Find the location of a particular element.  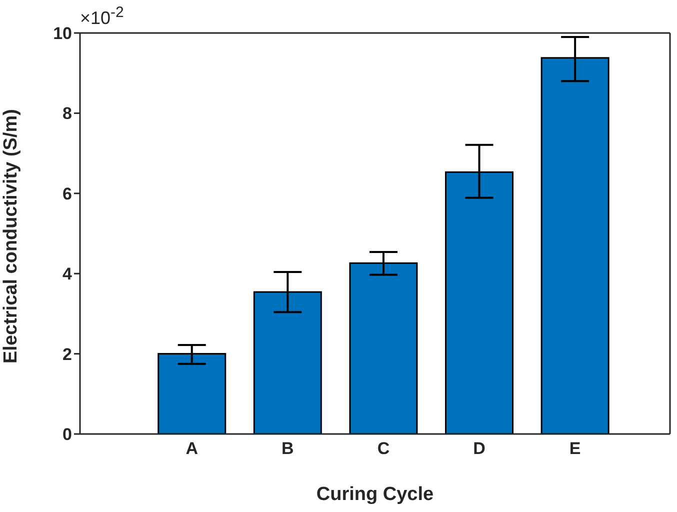

y-tick-label: 6 is located at coordinates (67, 194).